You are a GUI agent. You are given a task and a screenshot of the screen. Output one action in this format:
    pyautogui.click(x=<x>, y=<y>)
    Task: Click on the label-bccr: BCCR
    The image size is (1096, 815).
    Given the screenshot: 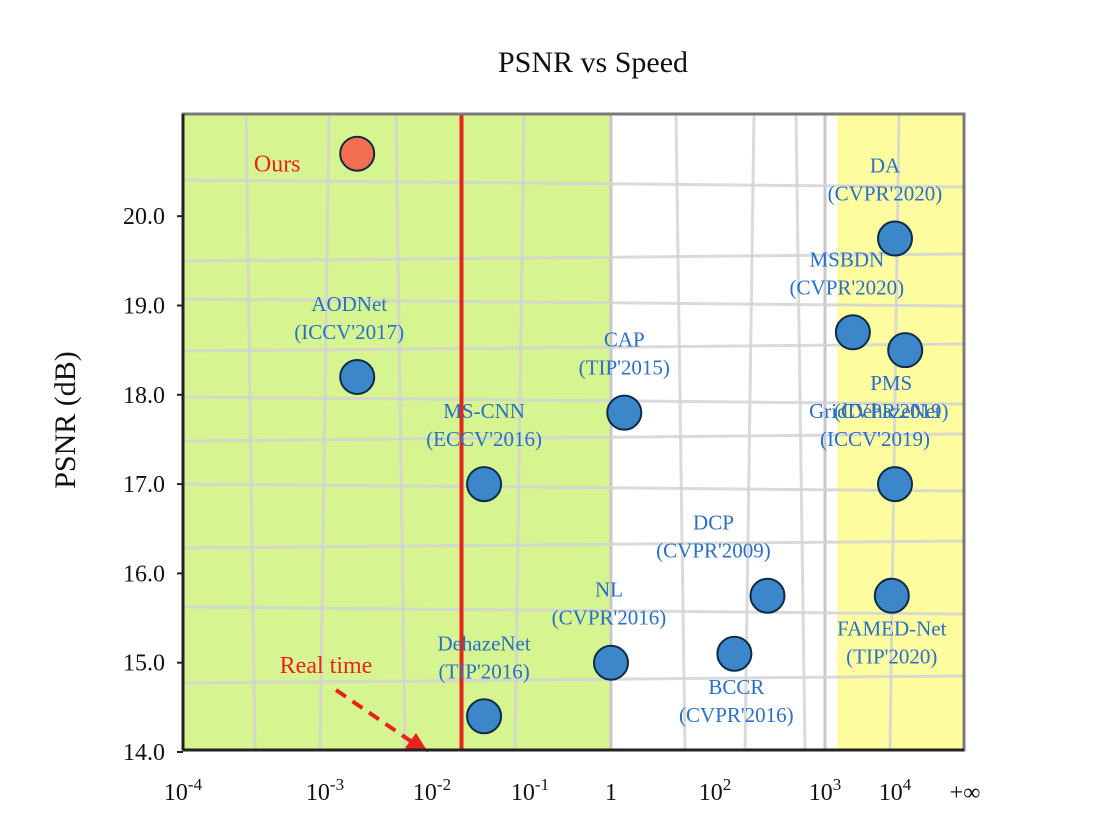 What is the action you would take?
    pyautogui.click(x=736, y=687)
    